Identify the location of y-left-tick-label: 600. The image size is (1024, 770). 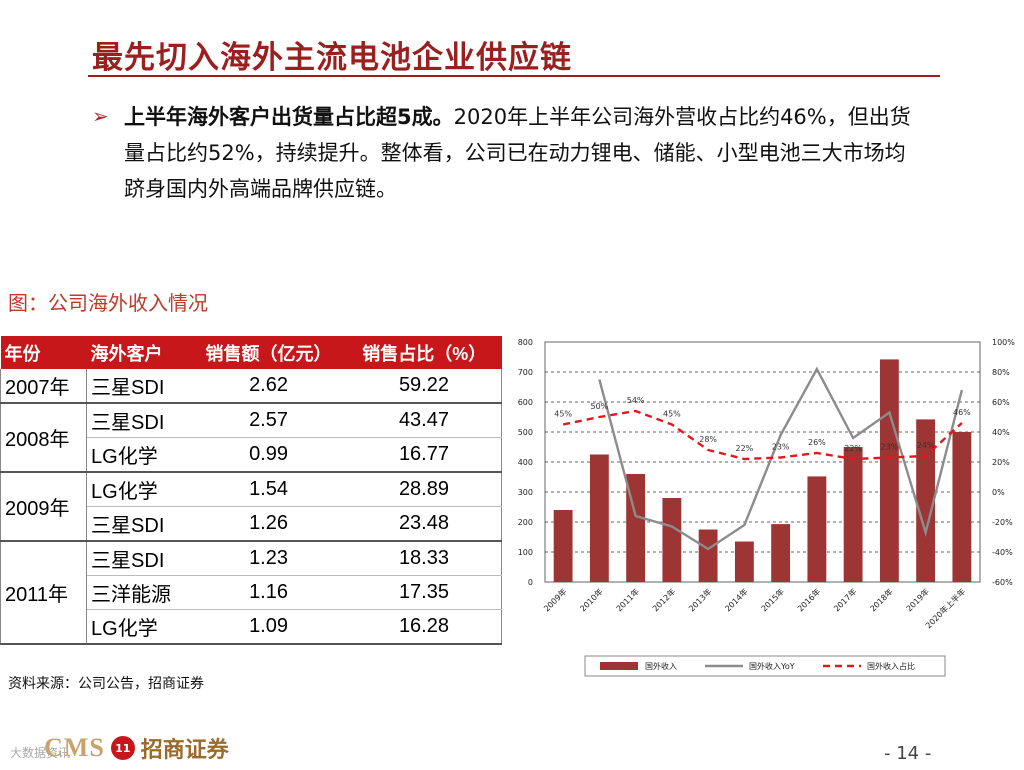
(525, 402).